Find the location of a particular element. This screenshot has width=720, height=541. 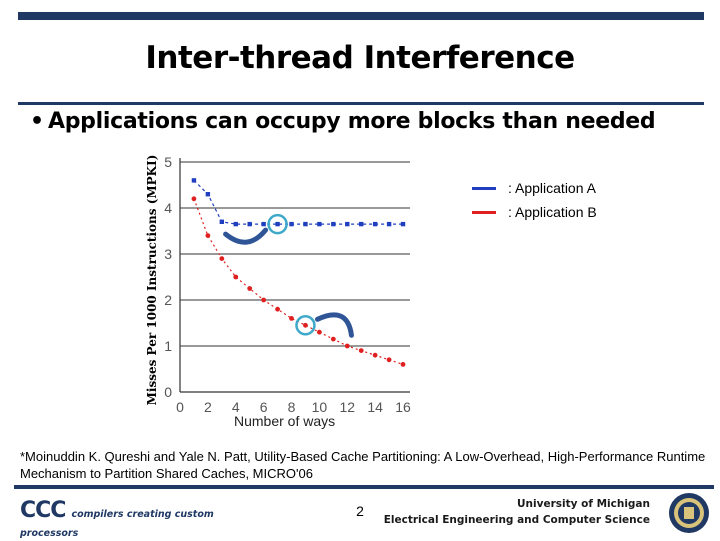

y-tick-label: 1 is located at coordinates (168, 346).